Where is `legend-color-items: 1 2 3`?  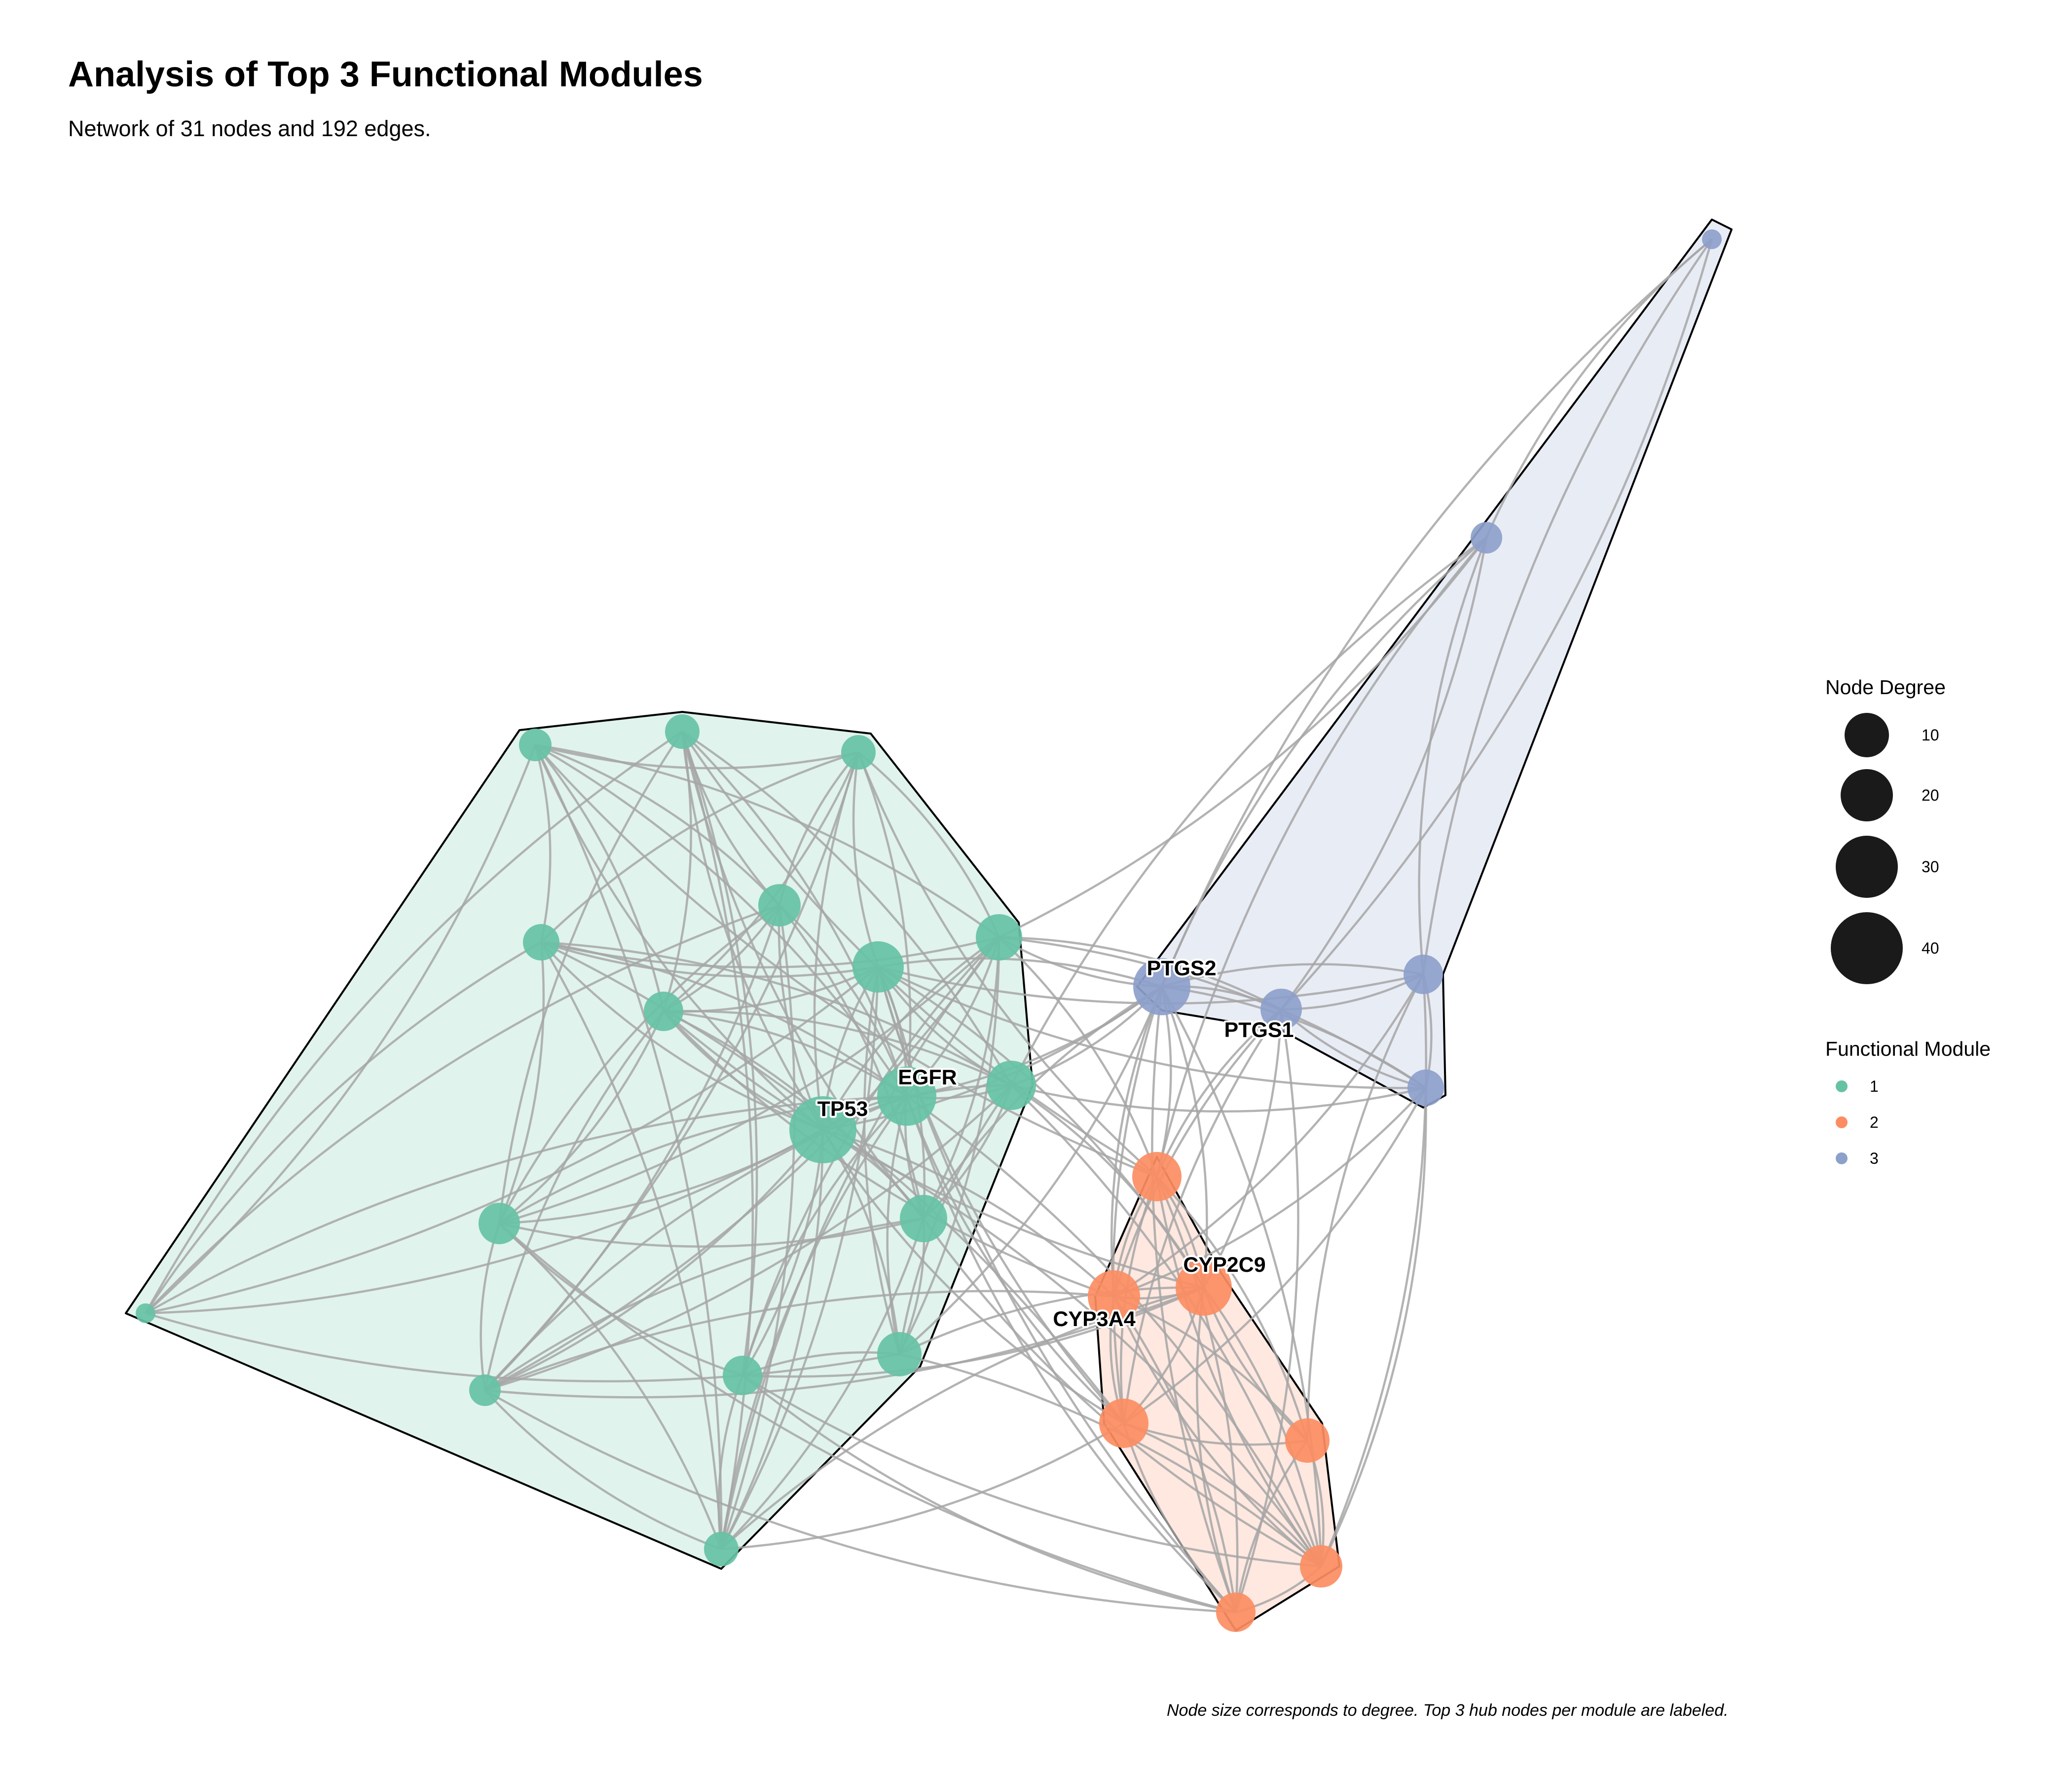
legend-color-items: 1 2 3 is located at coordinates (1858, 1122).